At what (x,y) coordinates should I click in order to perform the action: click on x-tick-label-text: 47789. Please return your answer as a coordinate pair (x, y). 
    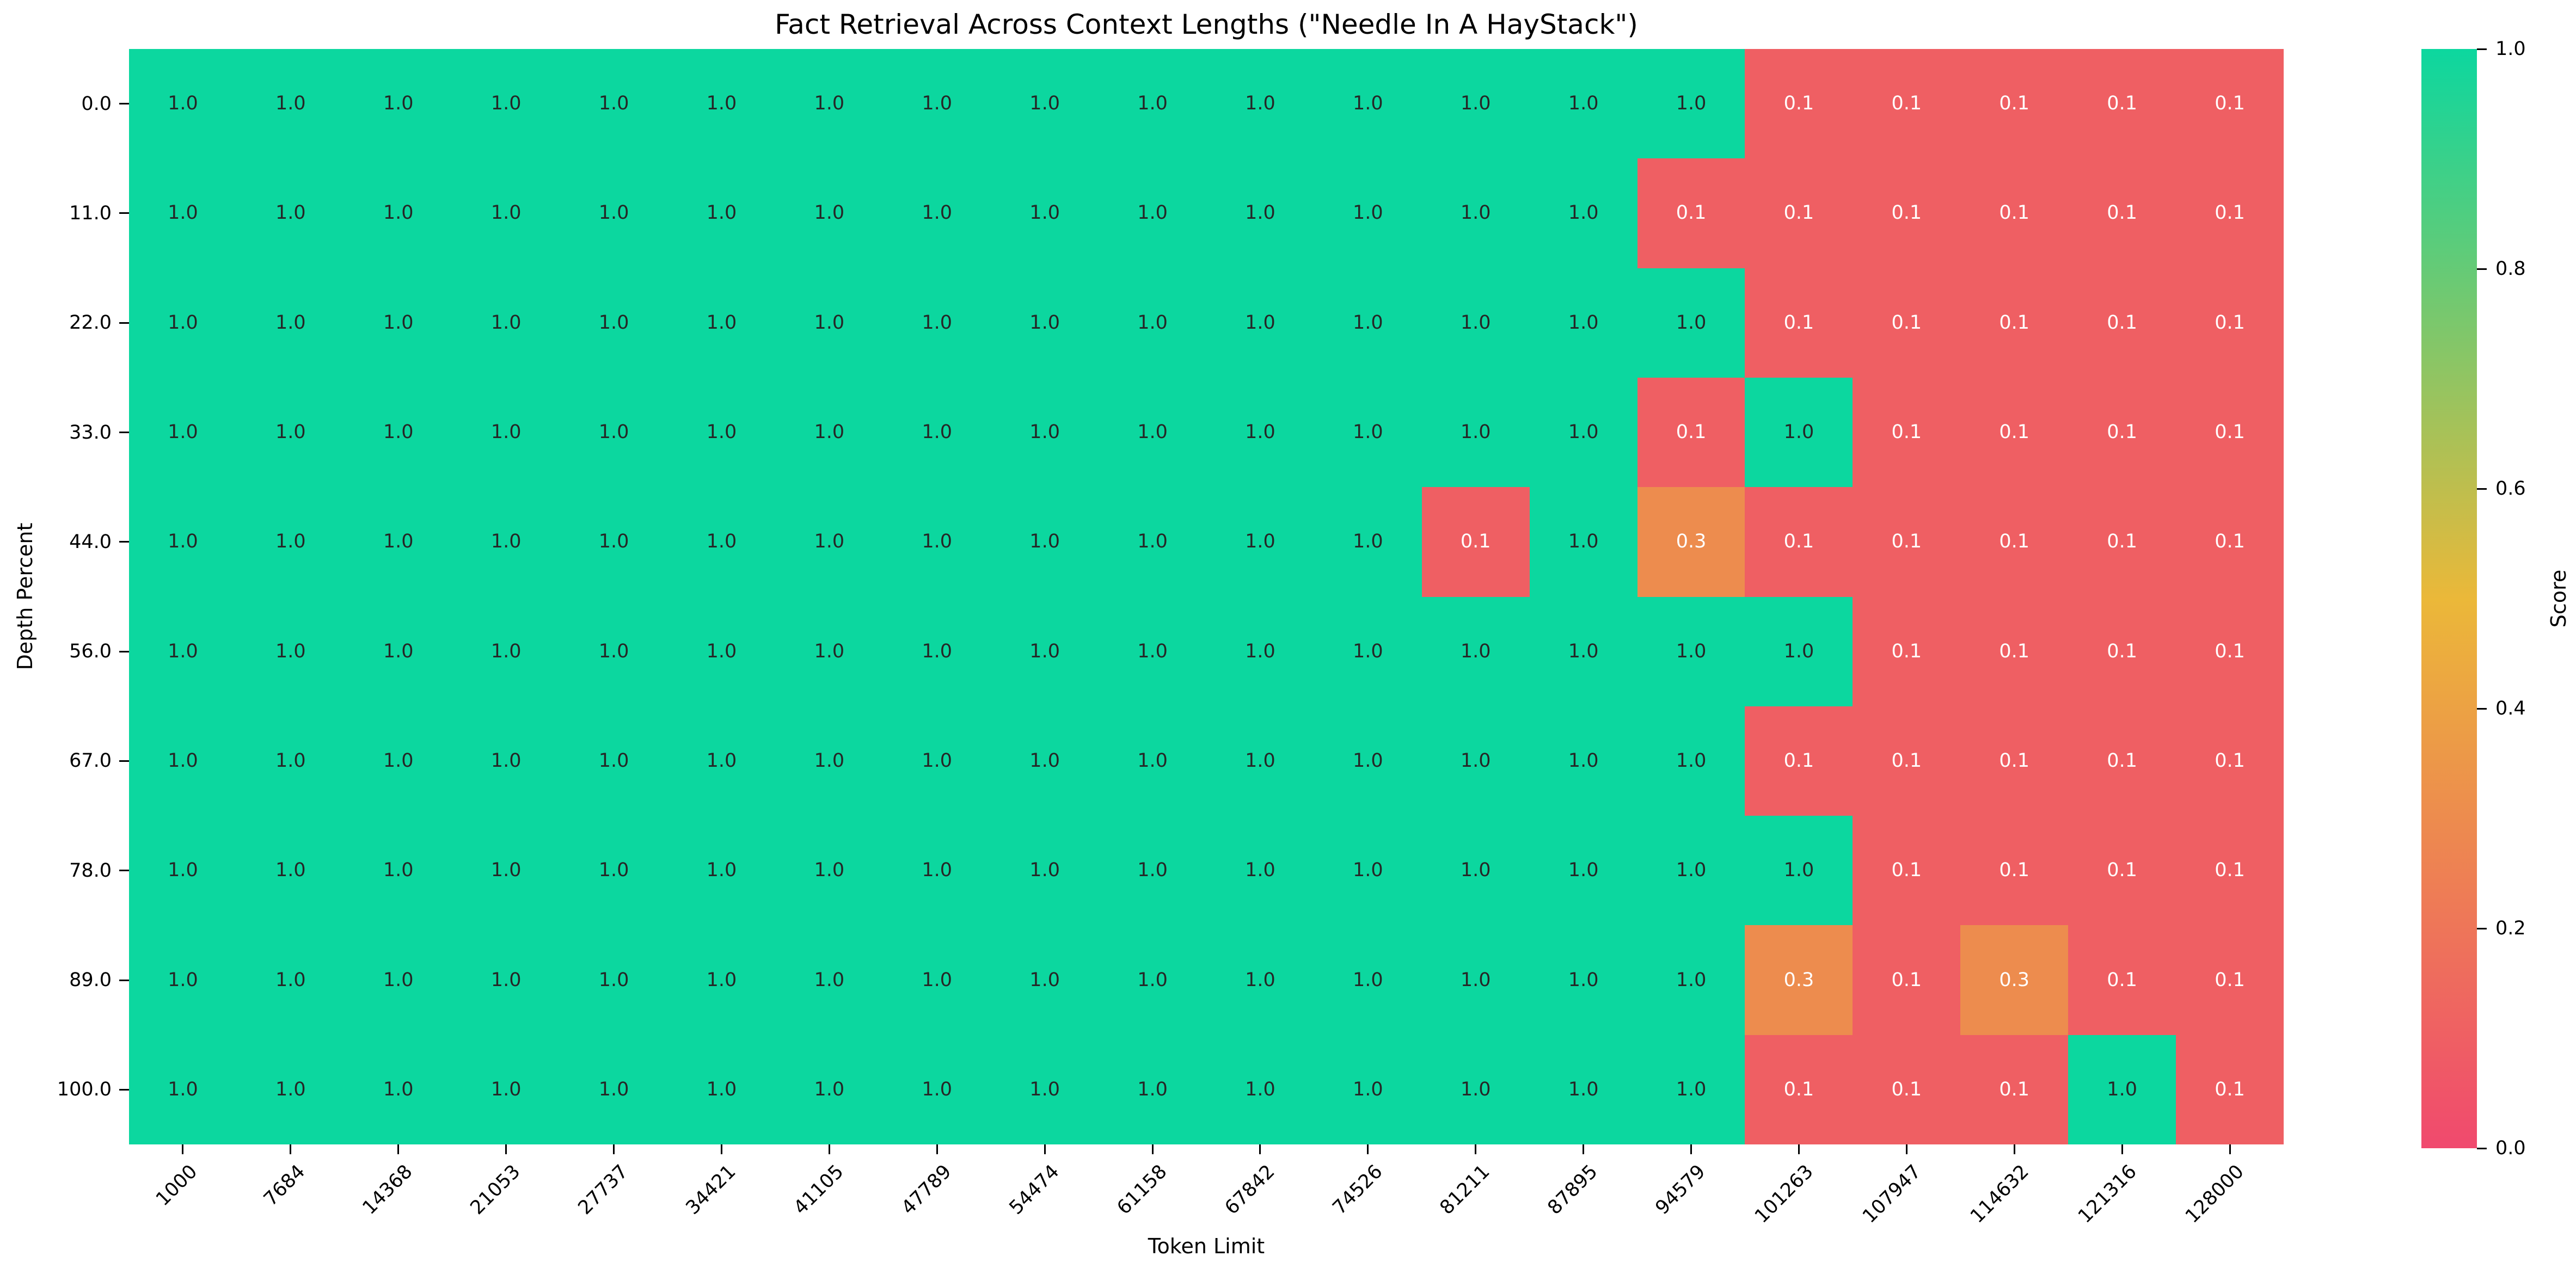
    Looking at the image, I should click on (926, 1190).